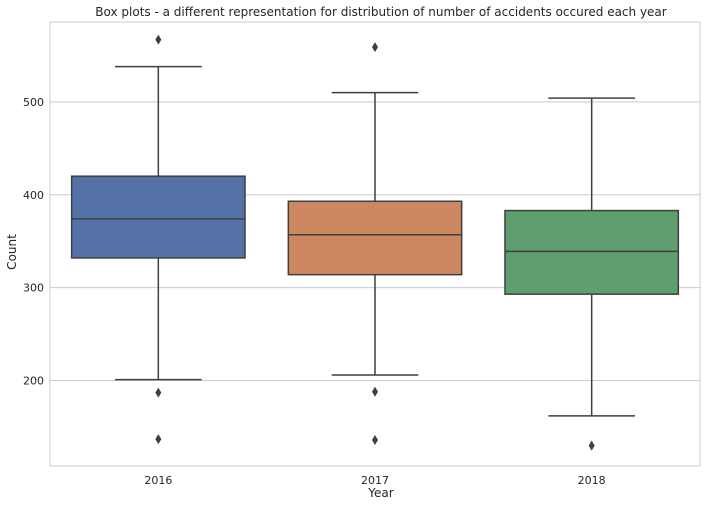 This screenshot has width=709, height=506. I want to click on x-tick-label: 2017, so click(375, 480).